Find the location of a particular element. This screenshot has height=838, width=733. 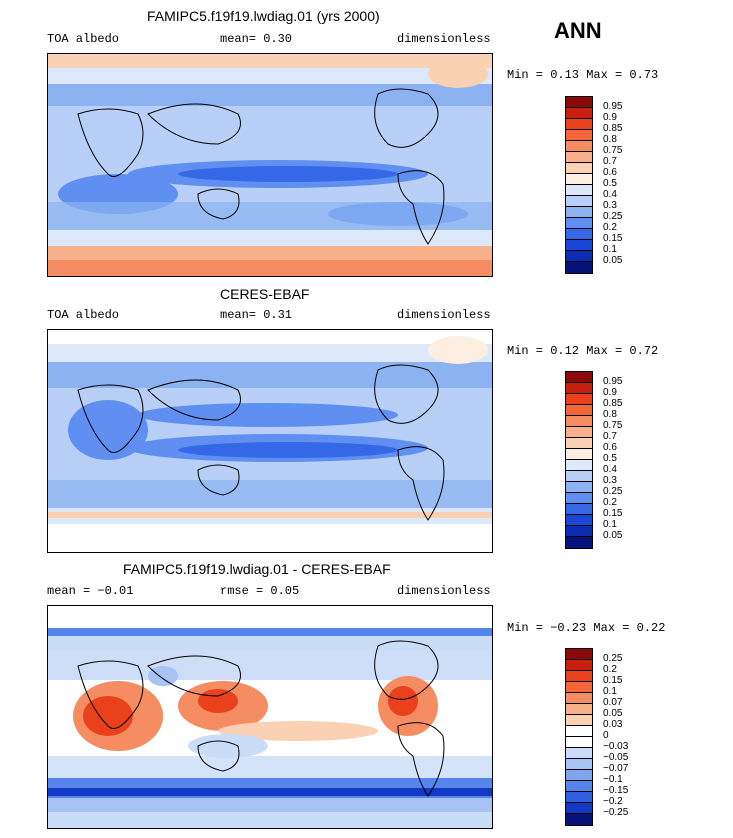

colorbar-tick-label: −0.03 is located at coordinates (616, 746).